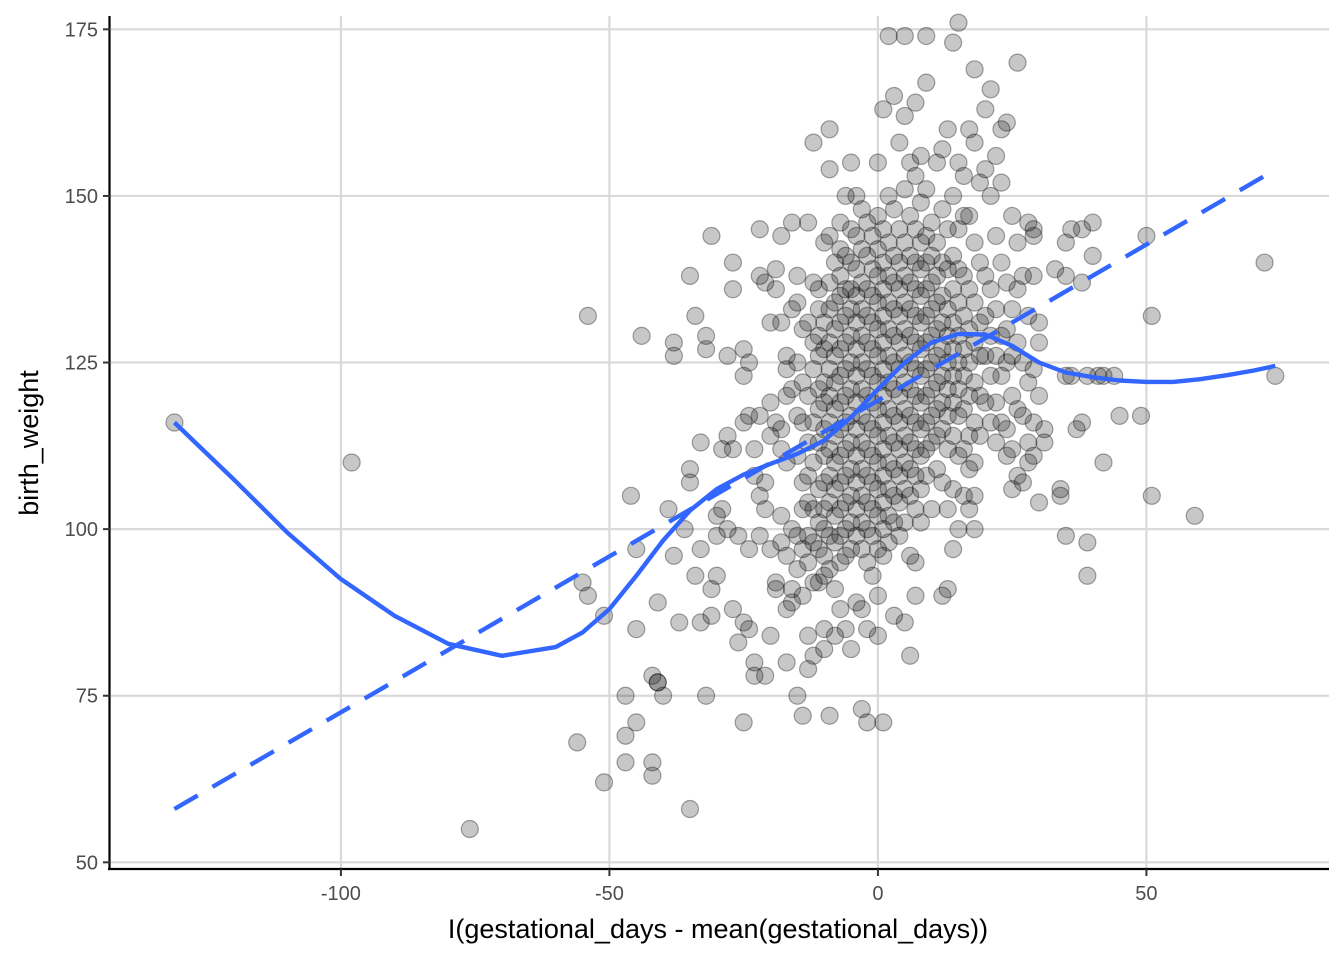  What do you see at coordinates (29, 443) in the screenshot?
I see `y-axis-title: birth_weight` at bounding box center [29, 443].